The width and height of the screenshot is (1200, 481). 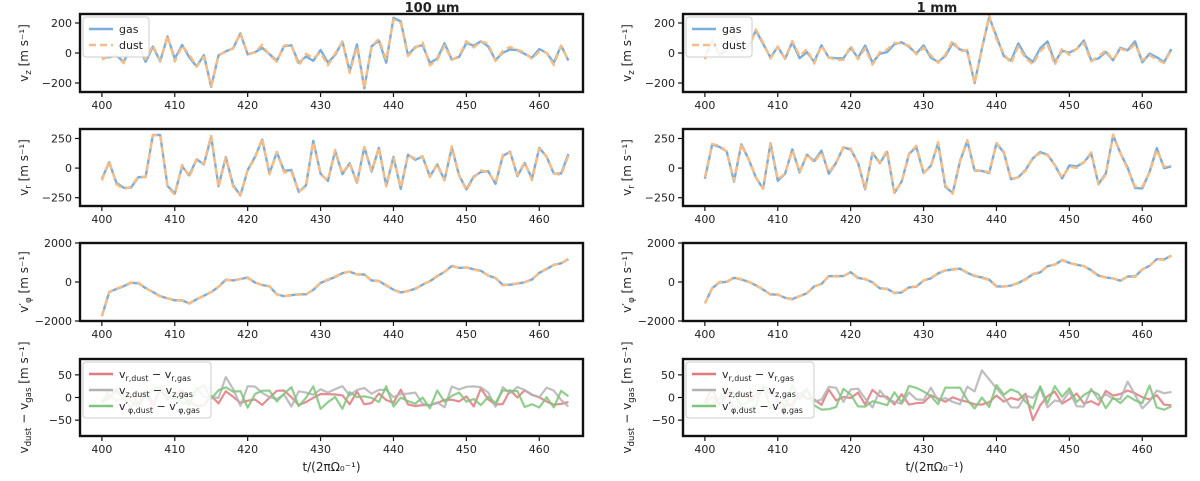 What do you see at coordinates (61, 23) in the screenshot?
I see `y-tick-label: 200` at bounding box center [61, 23].